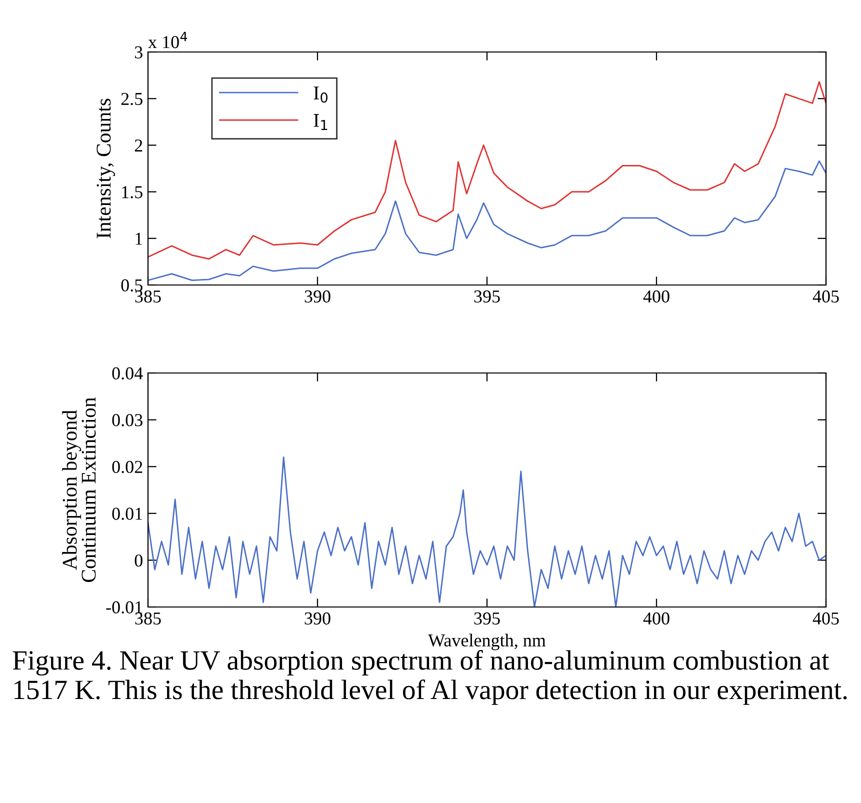 This screenshot has height=803, width=861. What do you see at coordinates (168, 40) in the screenshot?
I see `text: x 10$^{4}$` at bounding box center [168, 40].